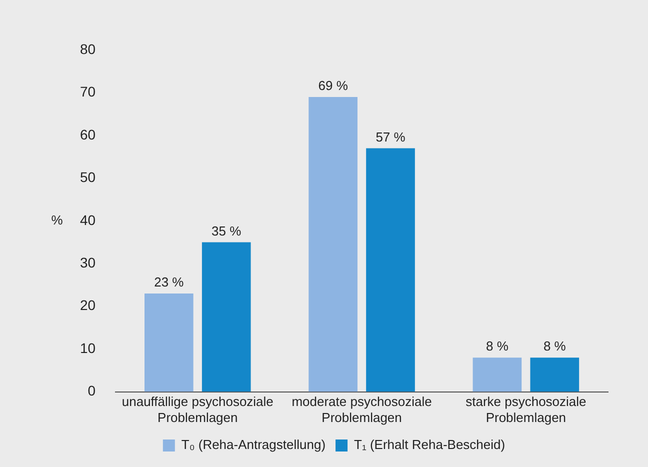 This screenshot has height=467, width=648. What do you see at coordinates (88, 262) in the screenshot?
I see `y-tick-label: 30` at bounding box center [88, 262].